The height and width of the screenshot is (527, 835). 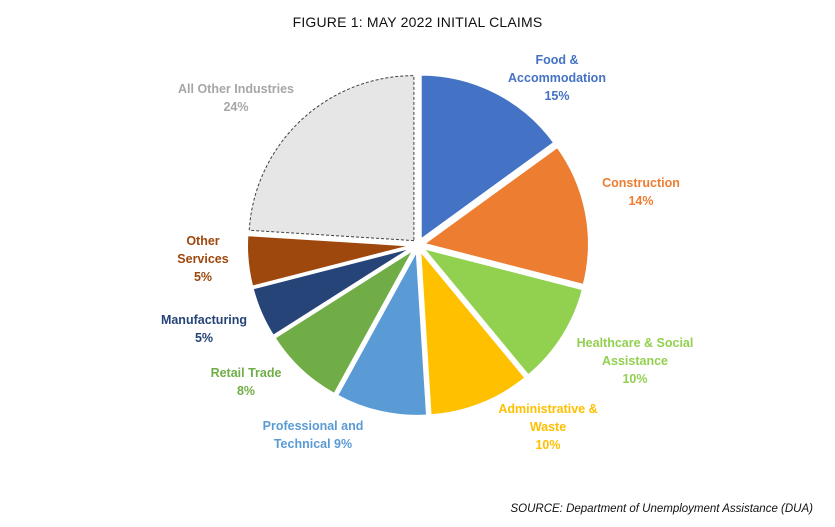 What do you see at coordinates (203, 241) in the screenshot?
I see `slice-label-line: Other` at bounding box center [203, 241].